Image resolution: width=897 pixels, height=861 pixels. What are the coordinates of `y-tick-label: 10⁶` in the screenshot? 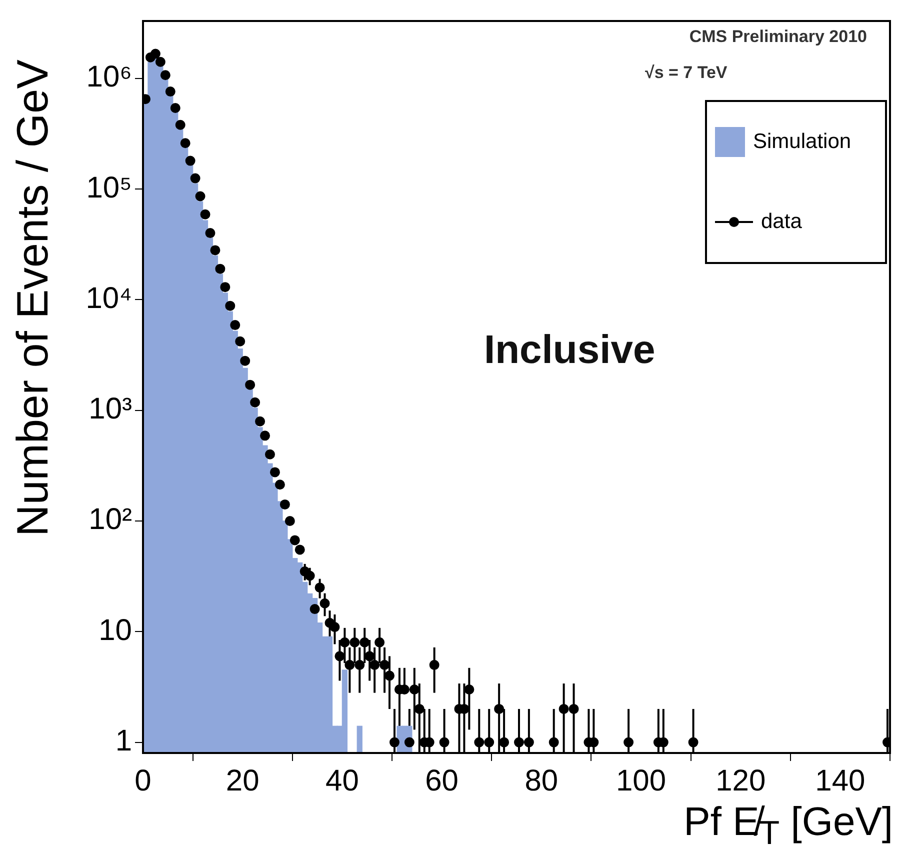 It's located at (109, 77).